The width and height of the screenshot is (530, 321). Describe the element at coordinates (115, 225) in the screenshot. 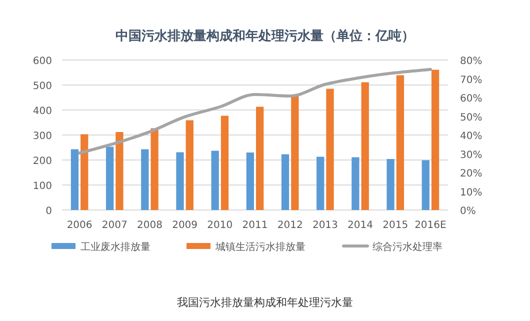

I see `xtick: 2007` at that location.